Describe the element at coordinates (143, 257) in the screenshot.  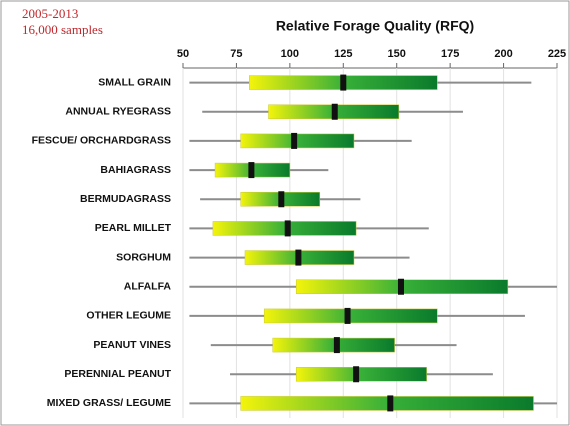
I see `y-tick-label: SORGHUM` at that location.